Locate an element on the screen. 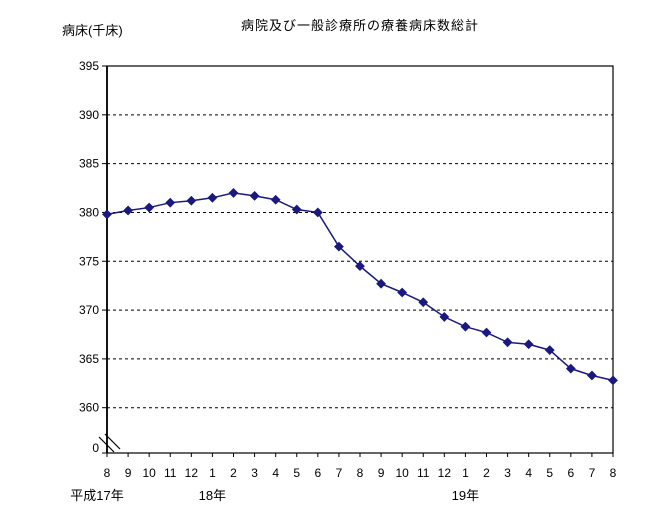  y-tick-label-390: 390 is located at coordinates (89, 115).